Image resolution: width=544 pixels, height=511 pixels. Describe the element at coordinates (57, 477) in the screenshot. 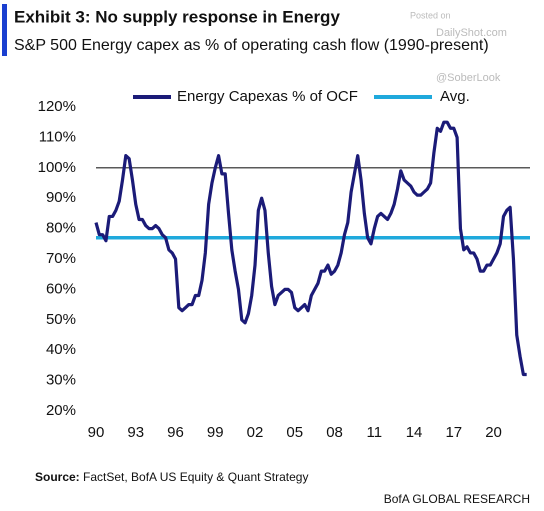

I see `source-label: Source:` at that location.